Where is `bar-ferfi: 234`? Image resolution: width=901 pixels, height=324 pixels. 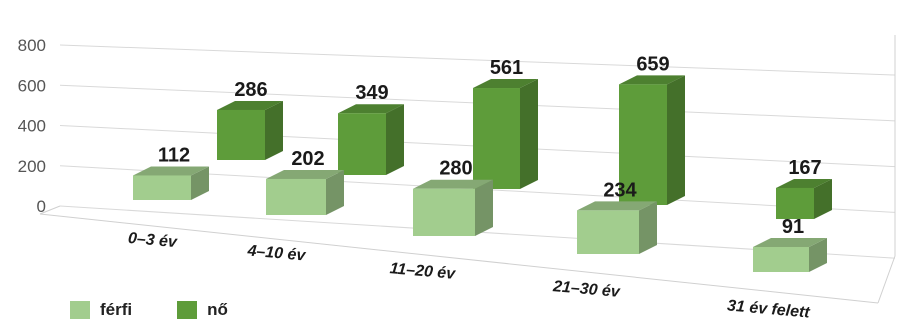 bar-ferfi: 234 is located at coordinates (617, 216).